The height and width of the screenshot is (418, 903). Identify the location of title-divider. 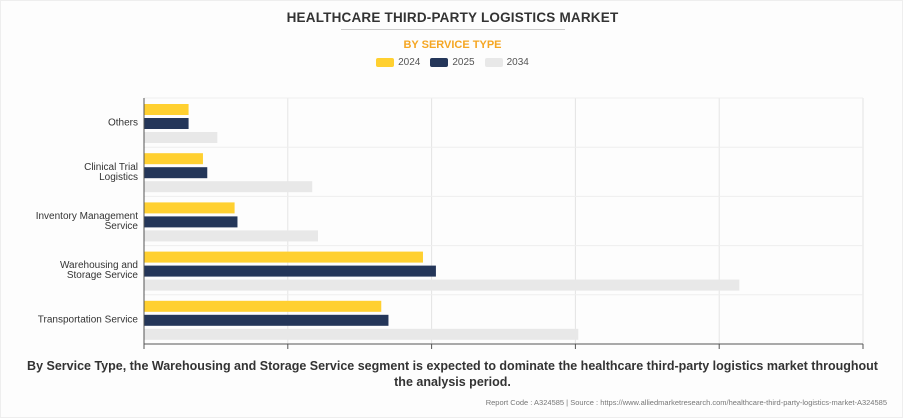
(453, 29).